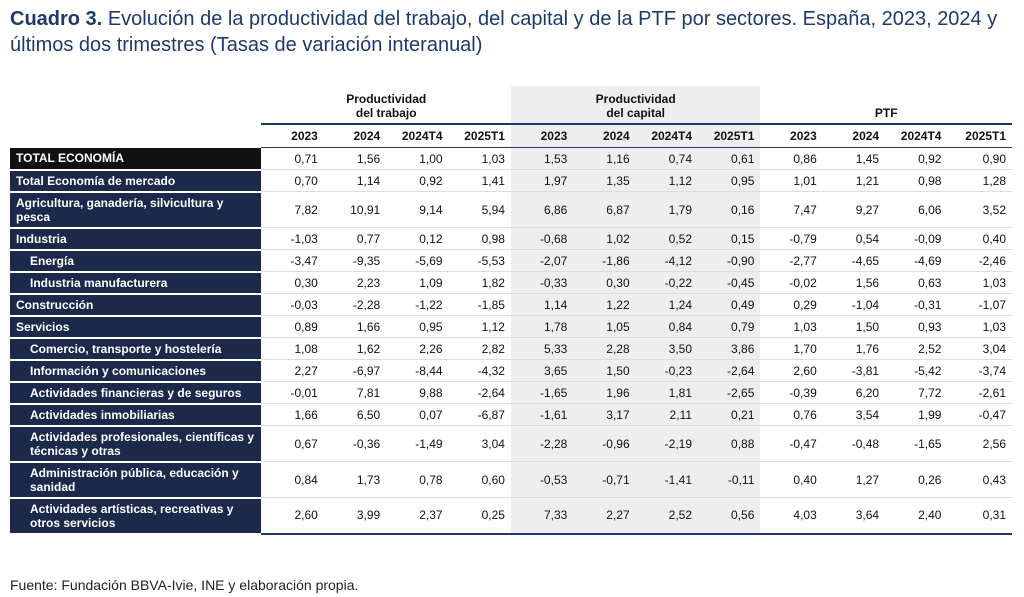  Describe the element at coordinates (604, 414) in the screenshot. I see `value-cell: 3,17` at that location.